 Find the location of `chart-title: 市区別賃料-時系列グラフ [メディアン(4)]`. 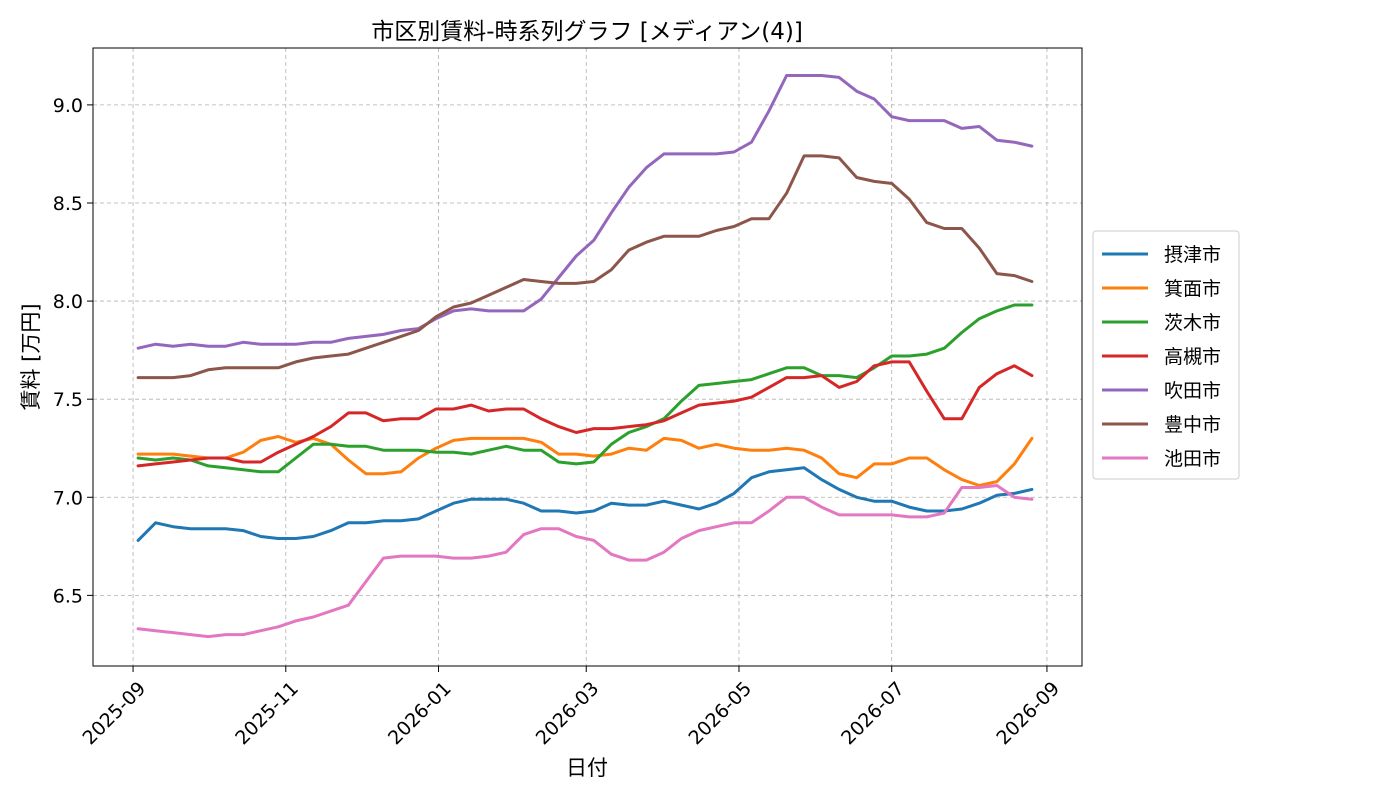

chart-title: 市区別賃料-時系列グラフ [メディアン(4)] is located at coordinates (587, 32).